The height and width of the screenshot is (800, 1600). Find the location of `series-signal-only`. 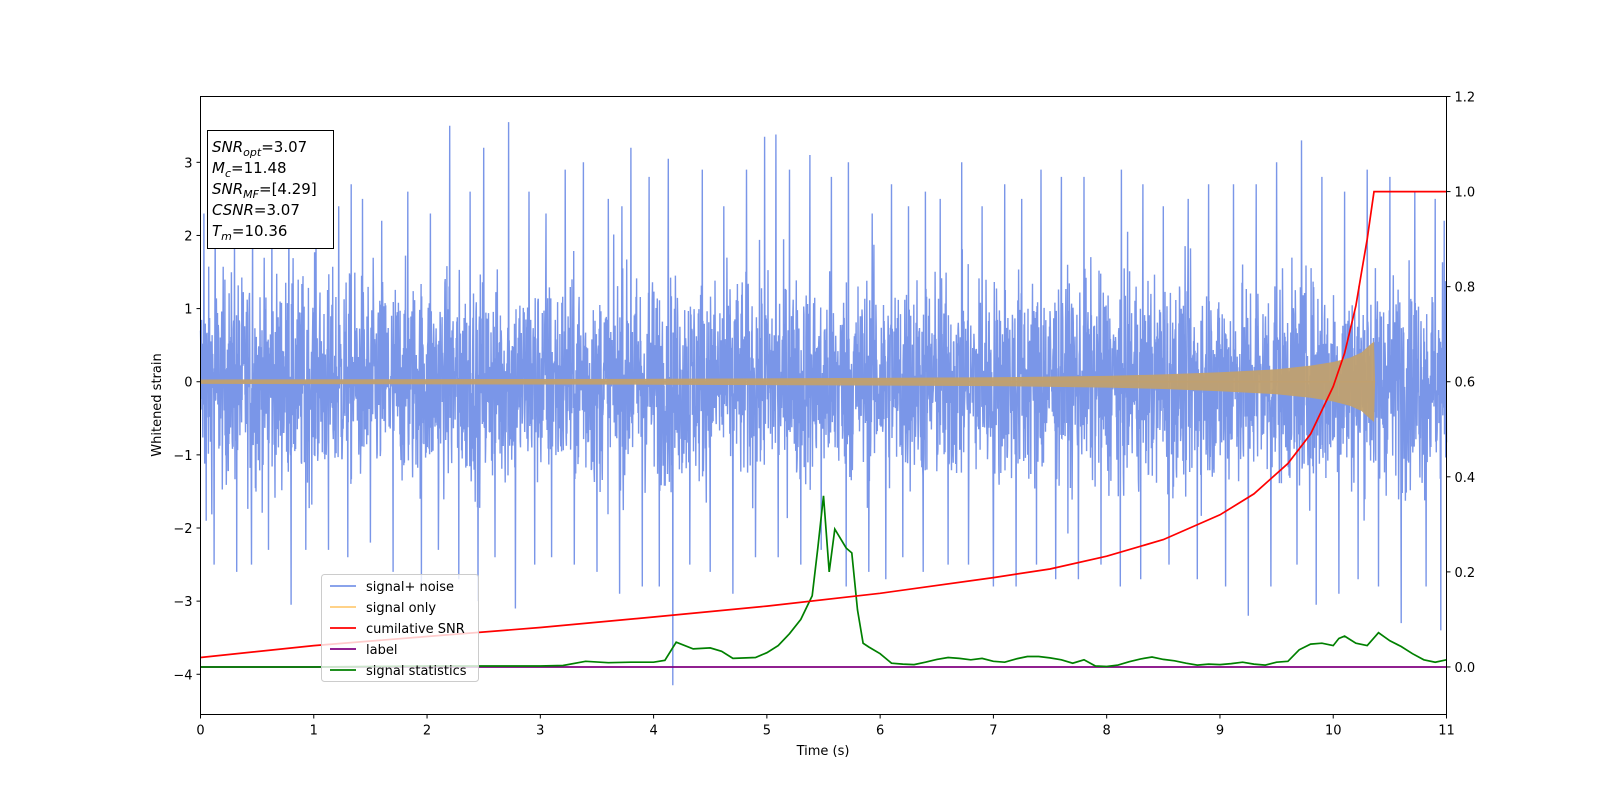

series-signal-only is located at coordinates (788, 381).